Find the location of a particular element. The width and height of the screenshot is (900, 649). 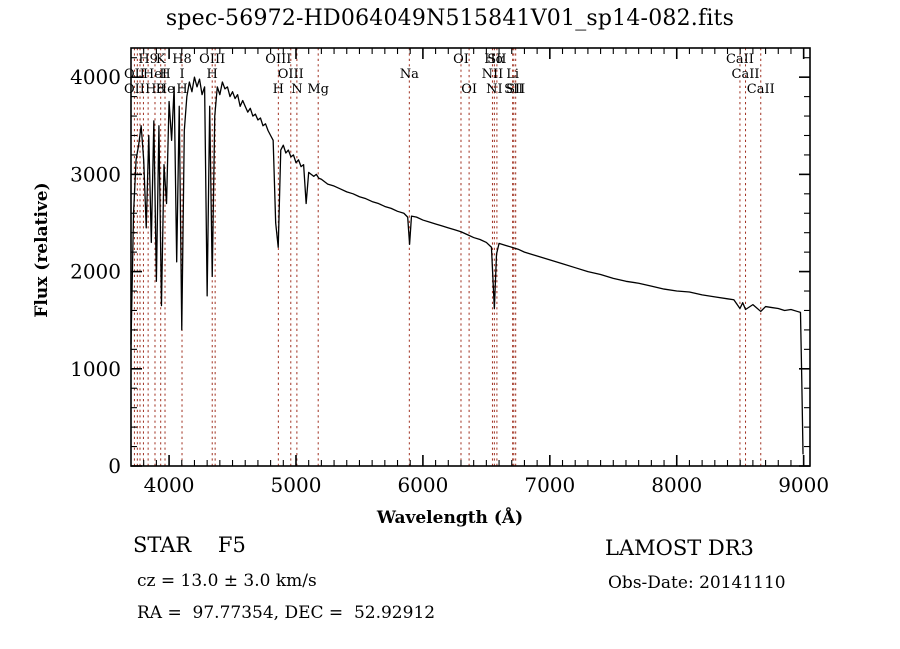

x-tick-label: 7000 is located at coordinates (549, 485).